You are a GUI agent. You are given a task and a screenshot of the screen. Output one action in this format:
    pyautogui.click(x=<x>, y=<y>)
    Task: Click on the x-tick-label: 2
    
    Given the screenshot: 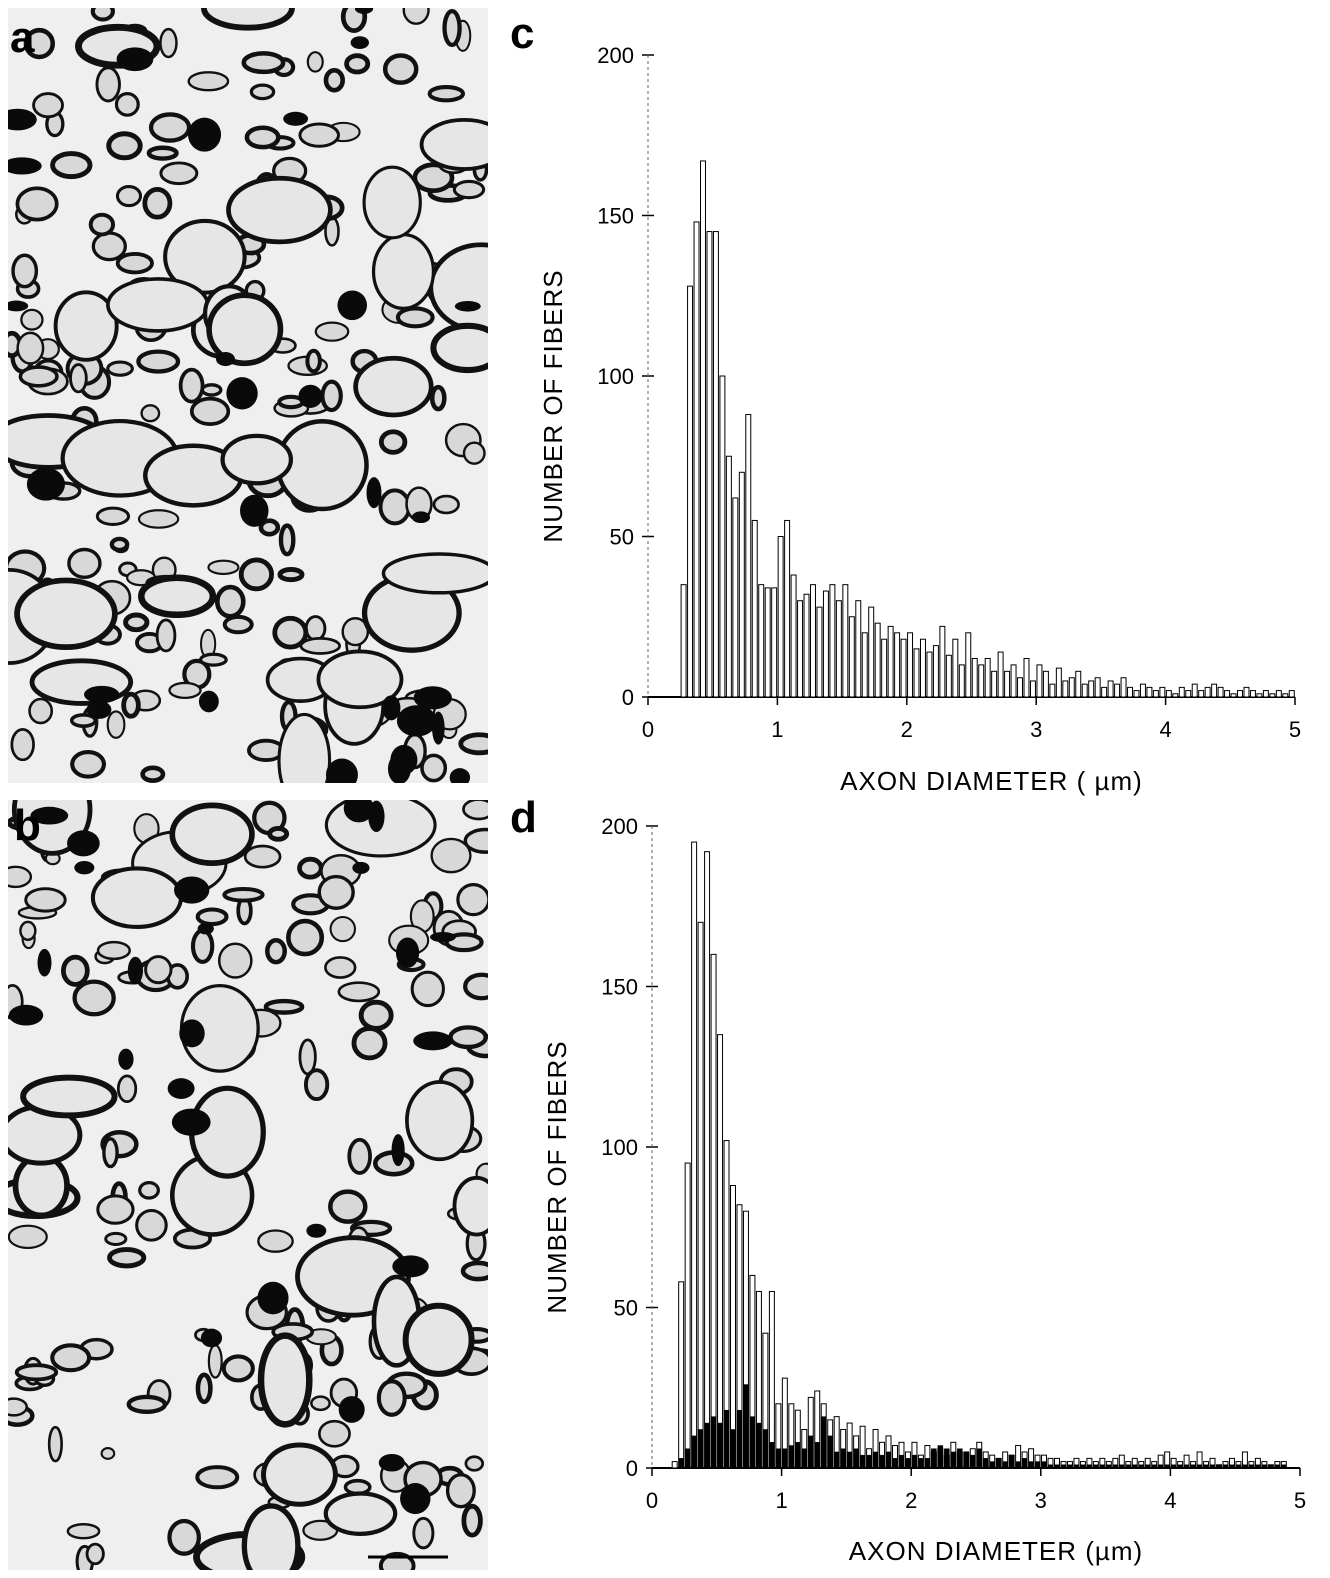 What is the action you would take?
    pyautogui.click(x=911, y=1500)
    